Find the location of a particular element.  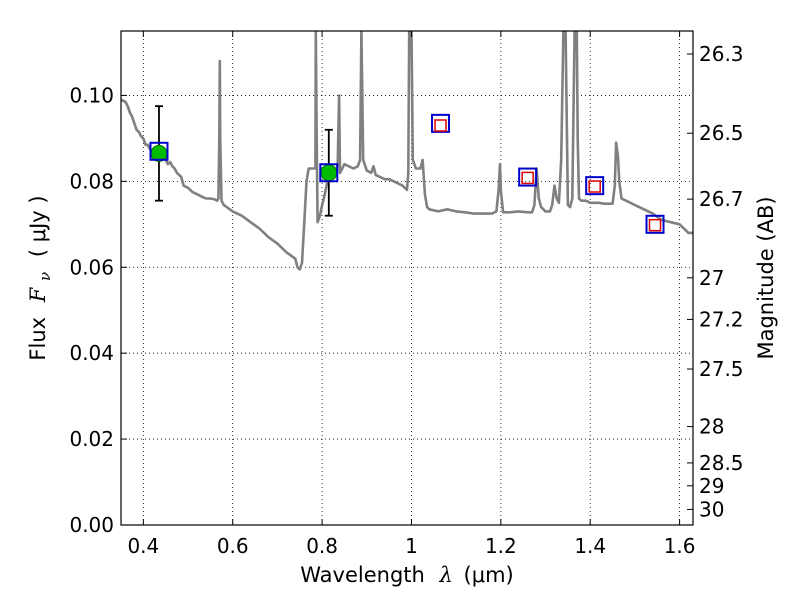

y2-tick-label: 29 is located at coordinates (711, 486).